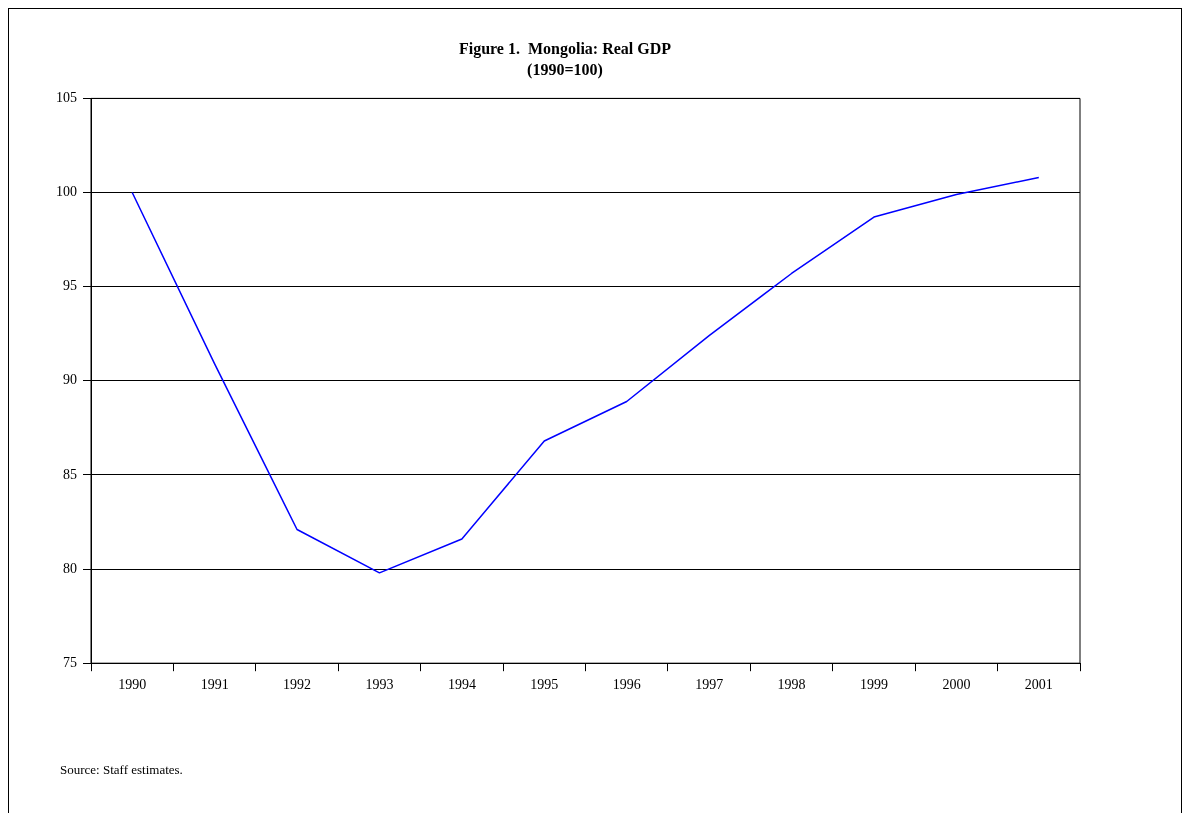  Describe the element at coordinates (709, 685) in the screenshot. I see `x-tick-label: 1997` at that location.